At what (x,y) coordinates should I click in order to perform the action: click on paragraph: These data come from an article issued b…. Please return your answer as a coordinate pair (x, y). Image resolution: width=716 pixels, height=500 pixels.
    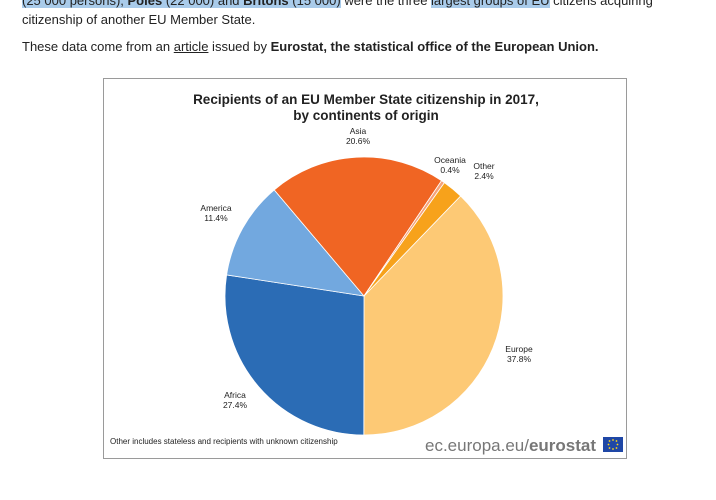
    Looking at the image, I should click on (310, 46).